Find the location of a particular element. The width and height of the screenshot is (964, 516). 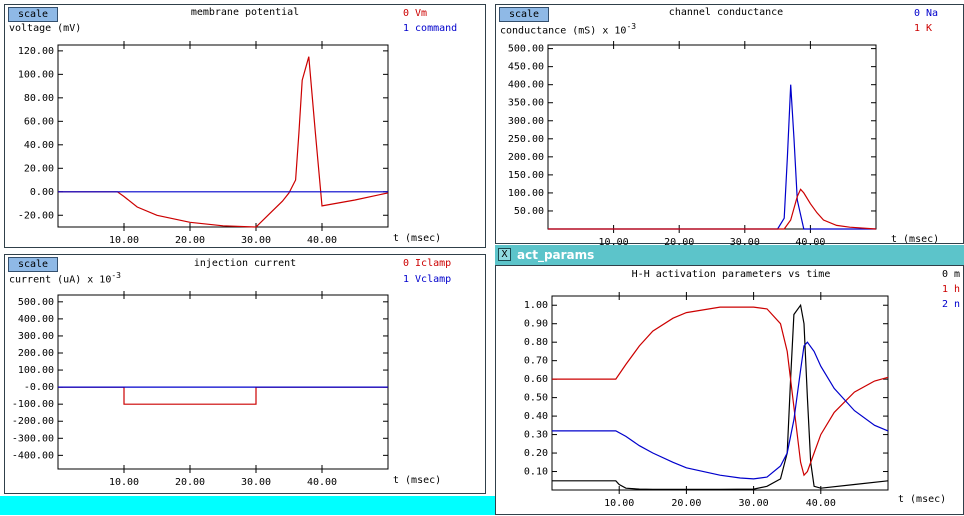

y-tick-label: 60.00 is located at coordinates (39, 121).